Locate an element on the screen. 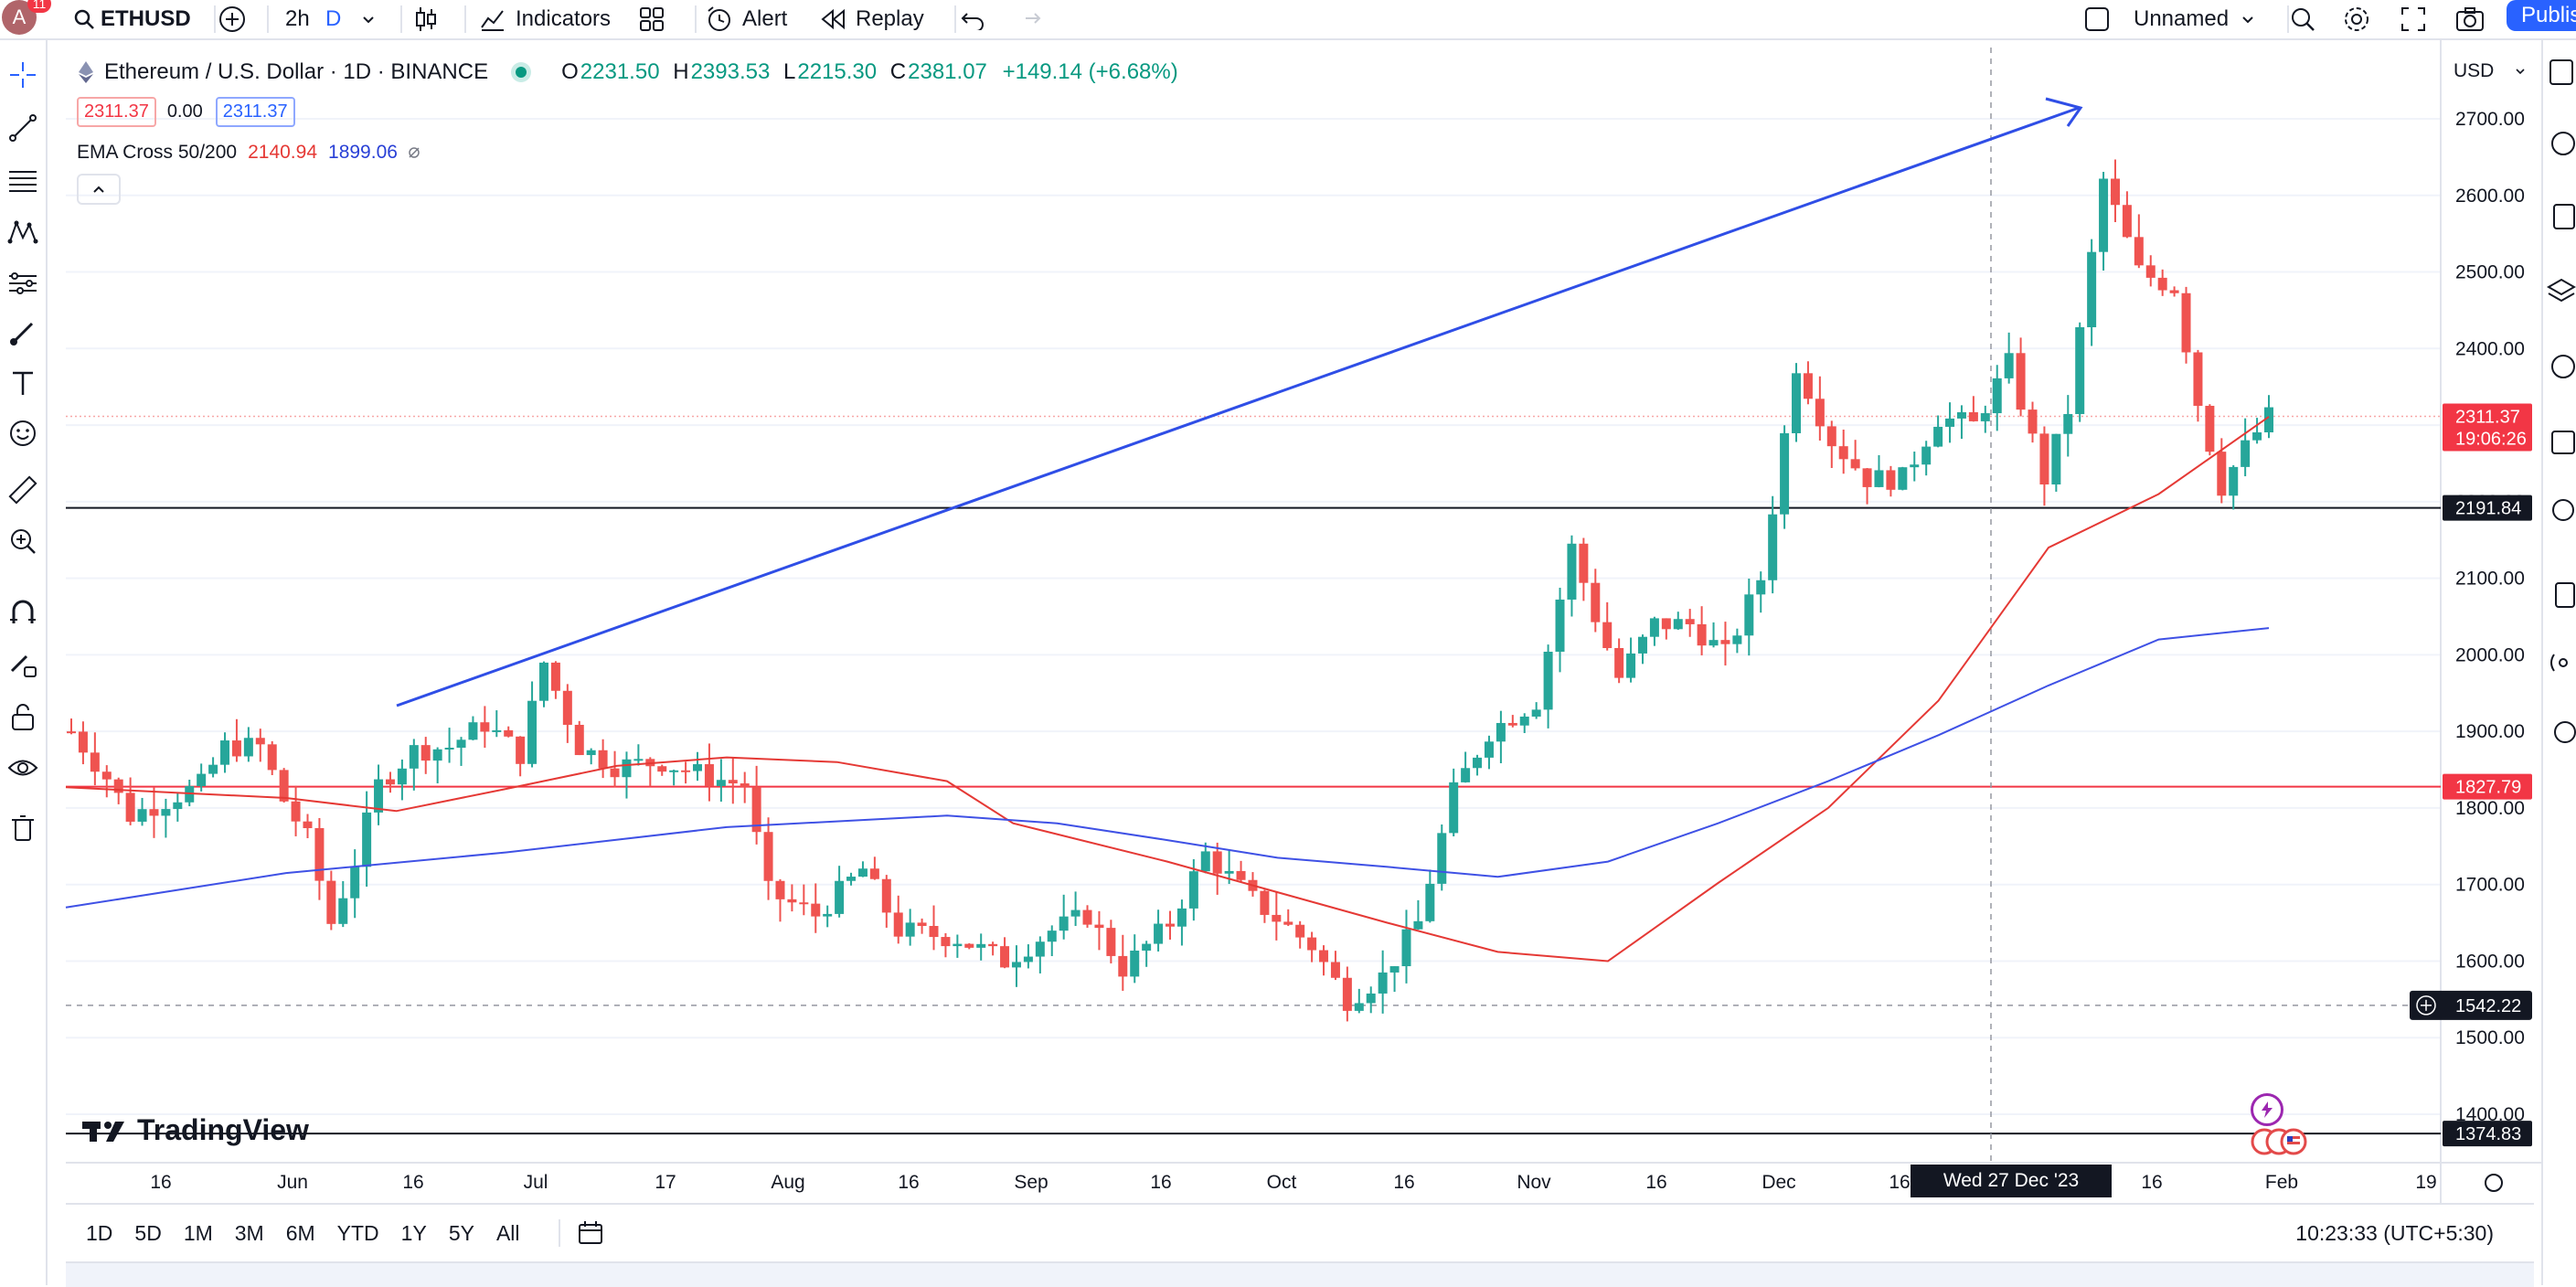  watchlist-icon is located at coordinates (2561, 72).